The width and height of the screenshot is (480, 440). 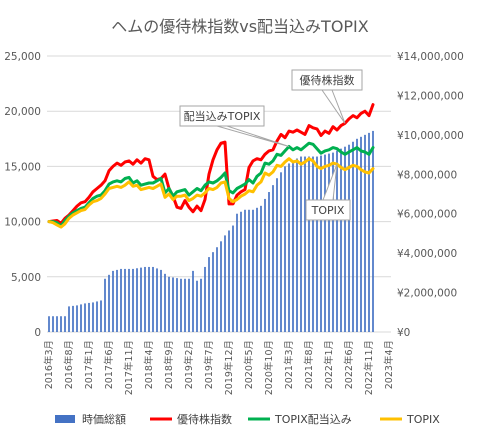 What do you see at coordinates (427, 254) in the screenshot?
I see `right-tick-label: ¥4,000,000` at bounding box center [427, 254].